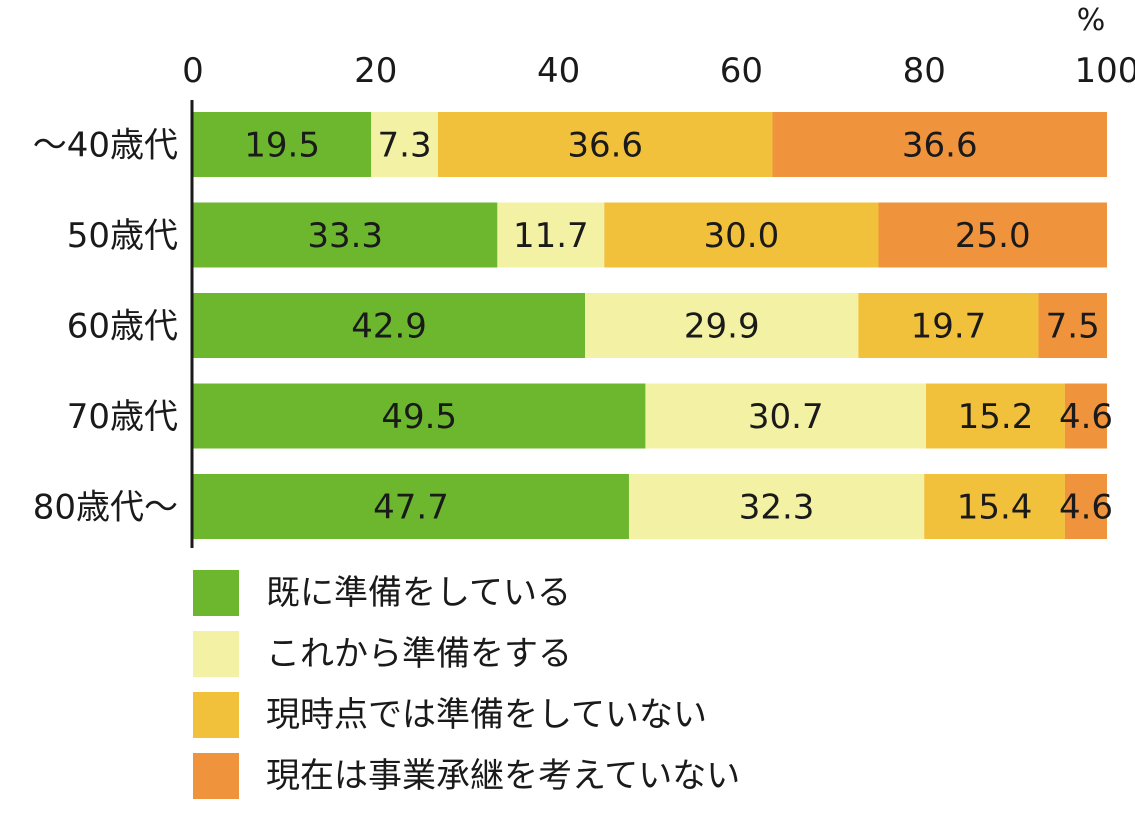 This screenshot has width=1135, height=814. Describe the element at coordinates (741, 71) in the screenshot. I see `x-tick-label: 60` at that location.